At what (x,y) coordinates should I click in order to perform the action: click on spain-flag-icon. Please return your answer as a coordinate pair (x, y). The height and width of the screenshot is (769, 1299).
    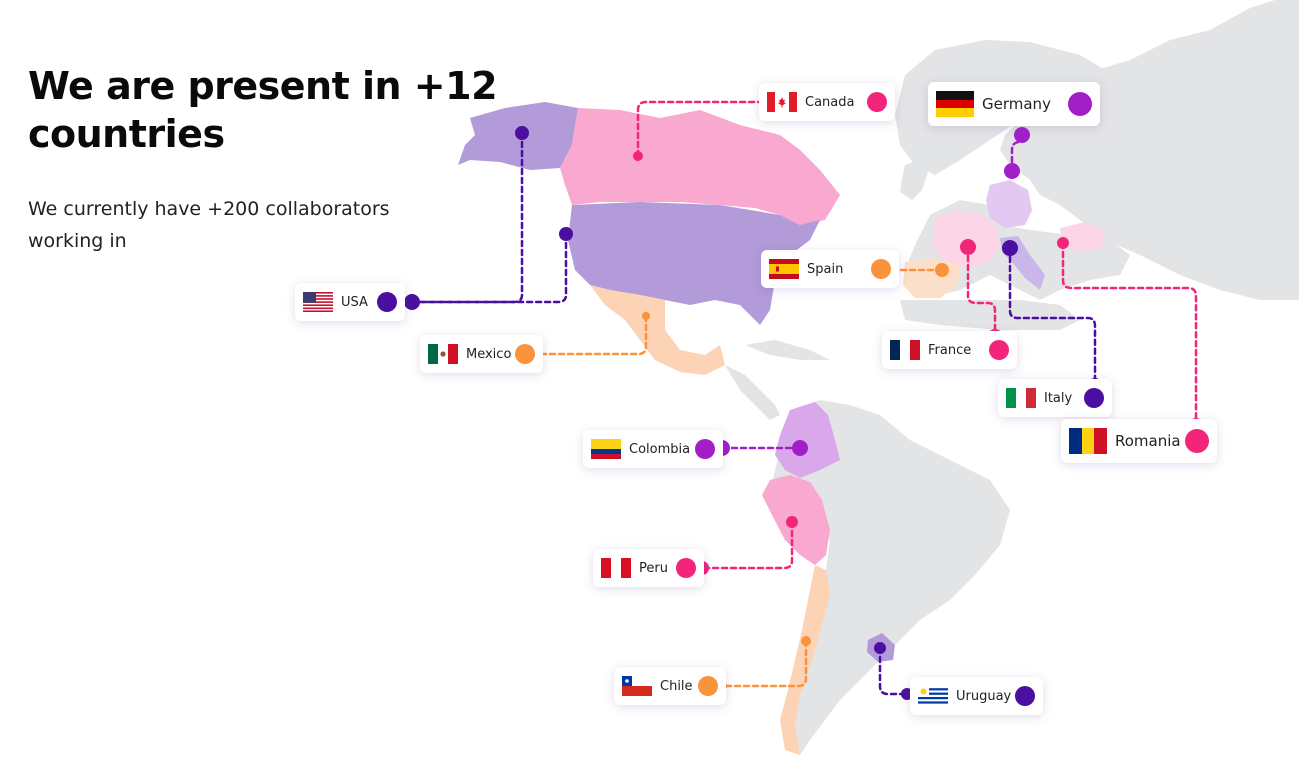
    Looking at the image, I should click on (784, 269).